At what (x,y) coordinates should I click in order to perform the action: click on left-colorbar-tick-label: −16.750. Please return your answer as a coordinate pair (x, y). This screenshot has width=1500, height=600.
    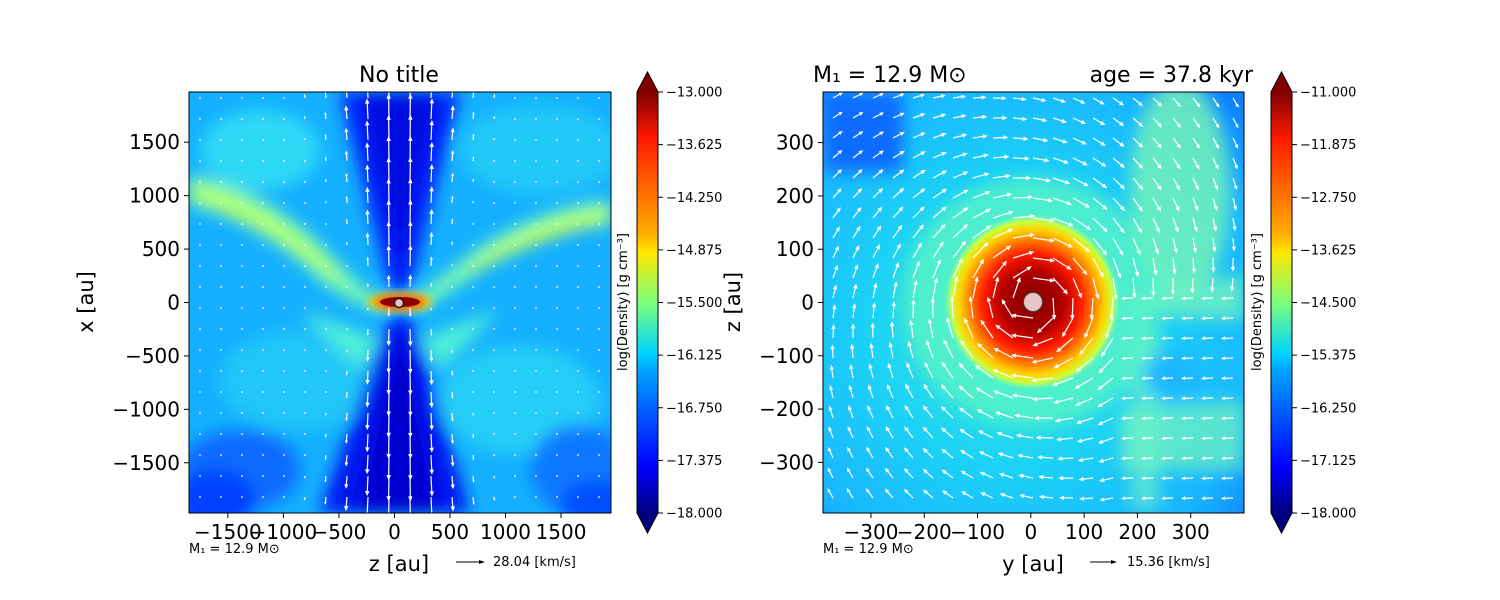
    Looking at the image, I should click on (694, 408).